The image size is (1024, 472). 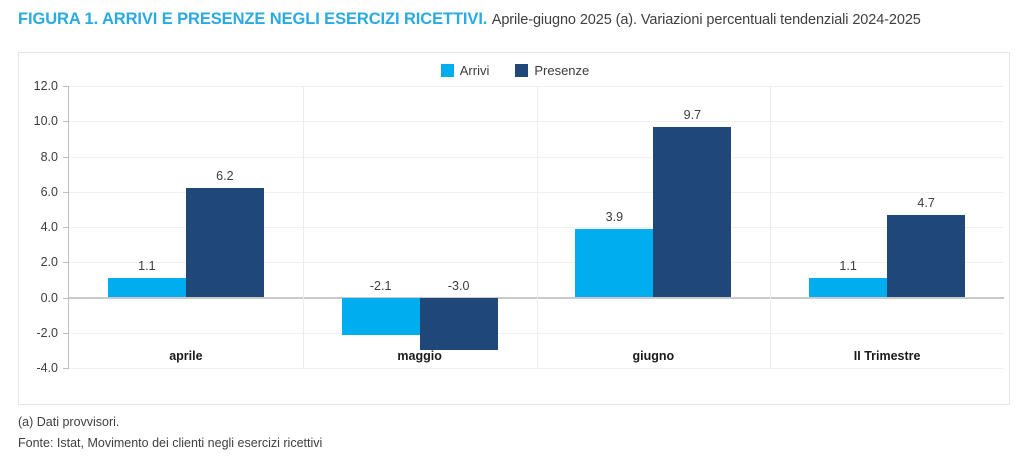 What do you see at coordinates (186, 356) in the screenshot?
I see `x-axis-category-label: aprile` at bounding box center [186, 356].